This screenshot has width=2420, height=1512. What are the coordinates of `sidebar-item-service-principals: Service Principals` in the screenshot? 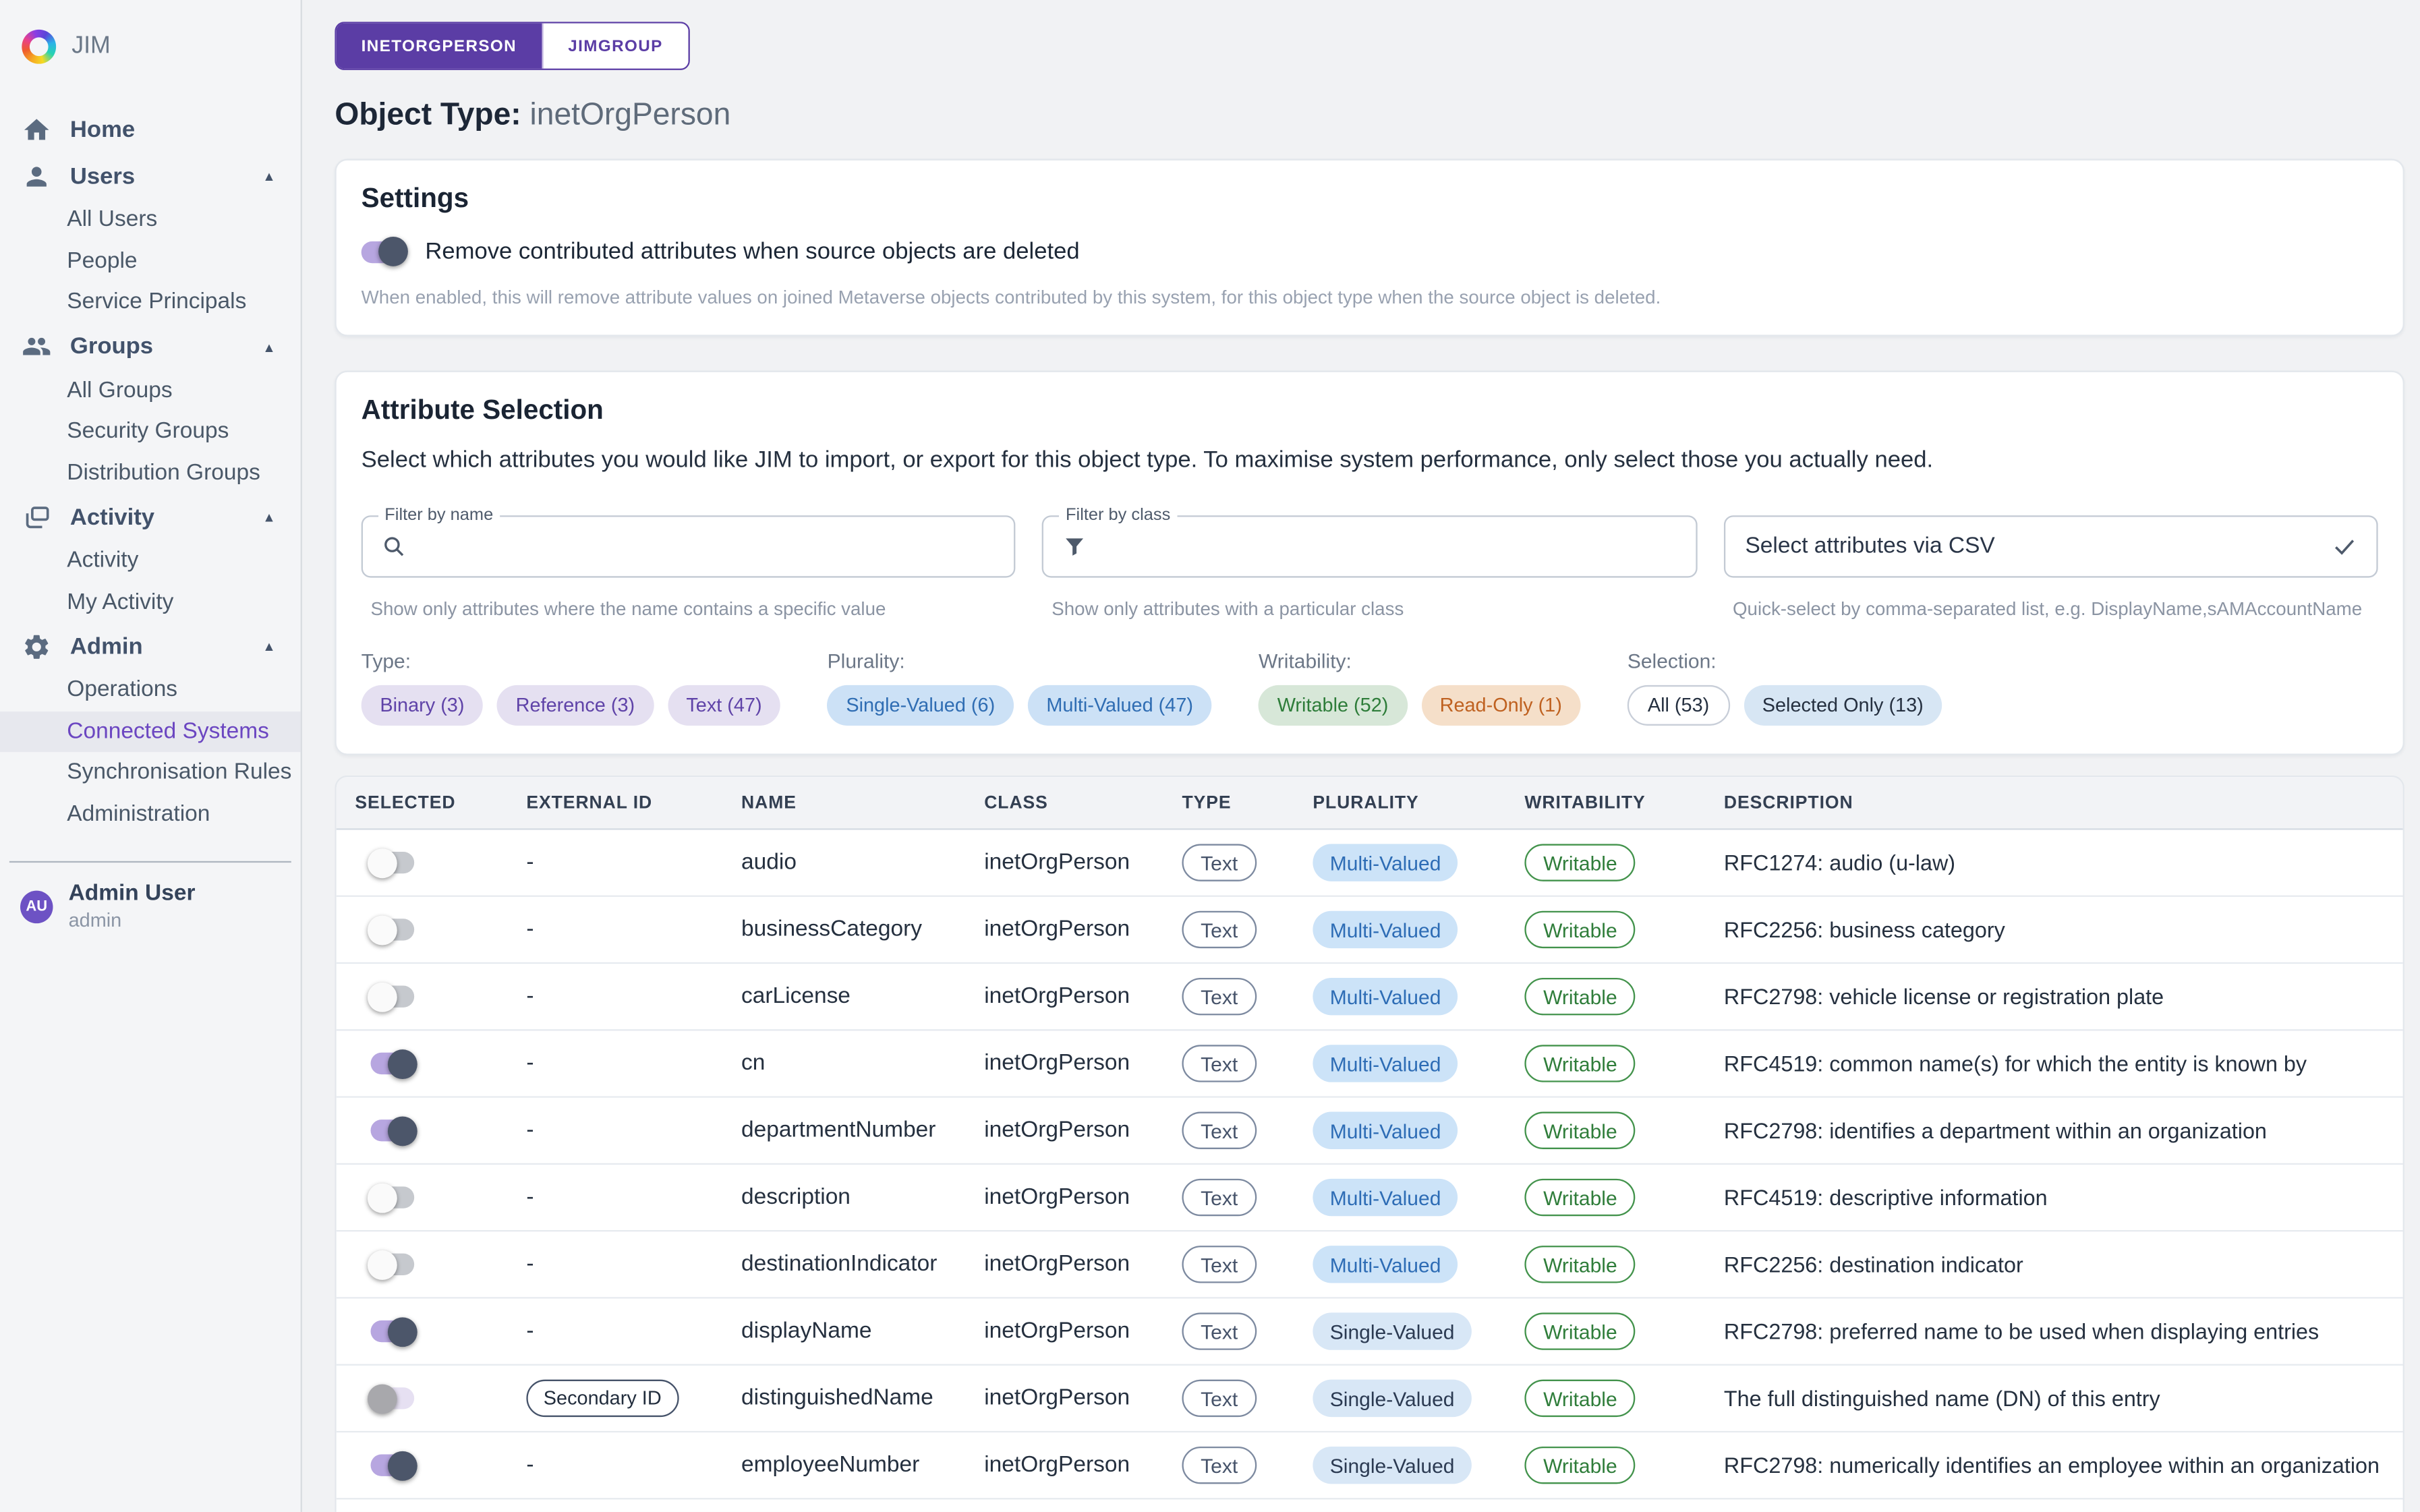 It's located at (157, 302).